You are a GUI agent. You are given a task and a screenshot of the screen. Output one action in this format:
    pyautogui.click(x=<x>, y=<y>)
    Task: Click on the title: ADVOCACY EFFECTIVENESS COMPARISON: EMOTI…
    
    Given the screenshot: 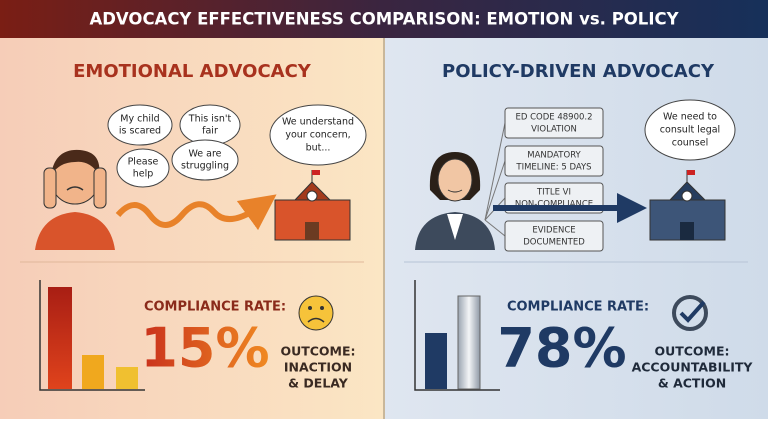 What is the action you would take?
    pyautogui.click(x=384, y=19)
    